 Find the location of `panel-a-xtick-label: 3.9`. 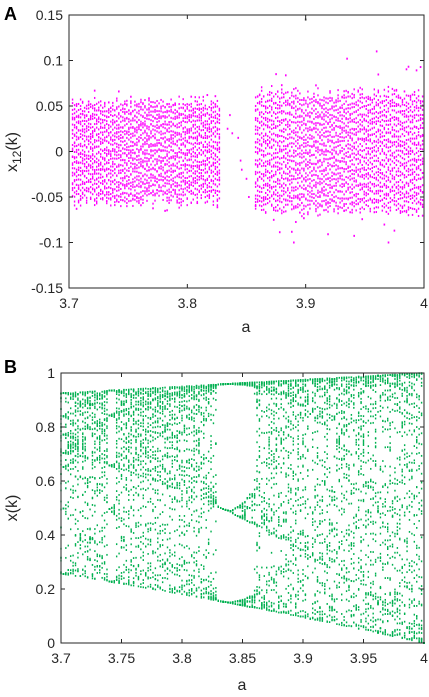

panel-a-xtick-label: 3.9 is located at coordinates (306, 303).